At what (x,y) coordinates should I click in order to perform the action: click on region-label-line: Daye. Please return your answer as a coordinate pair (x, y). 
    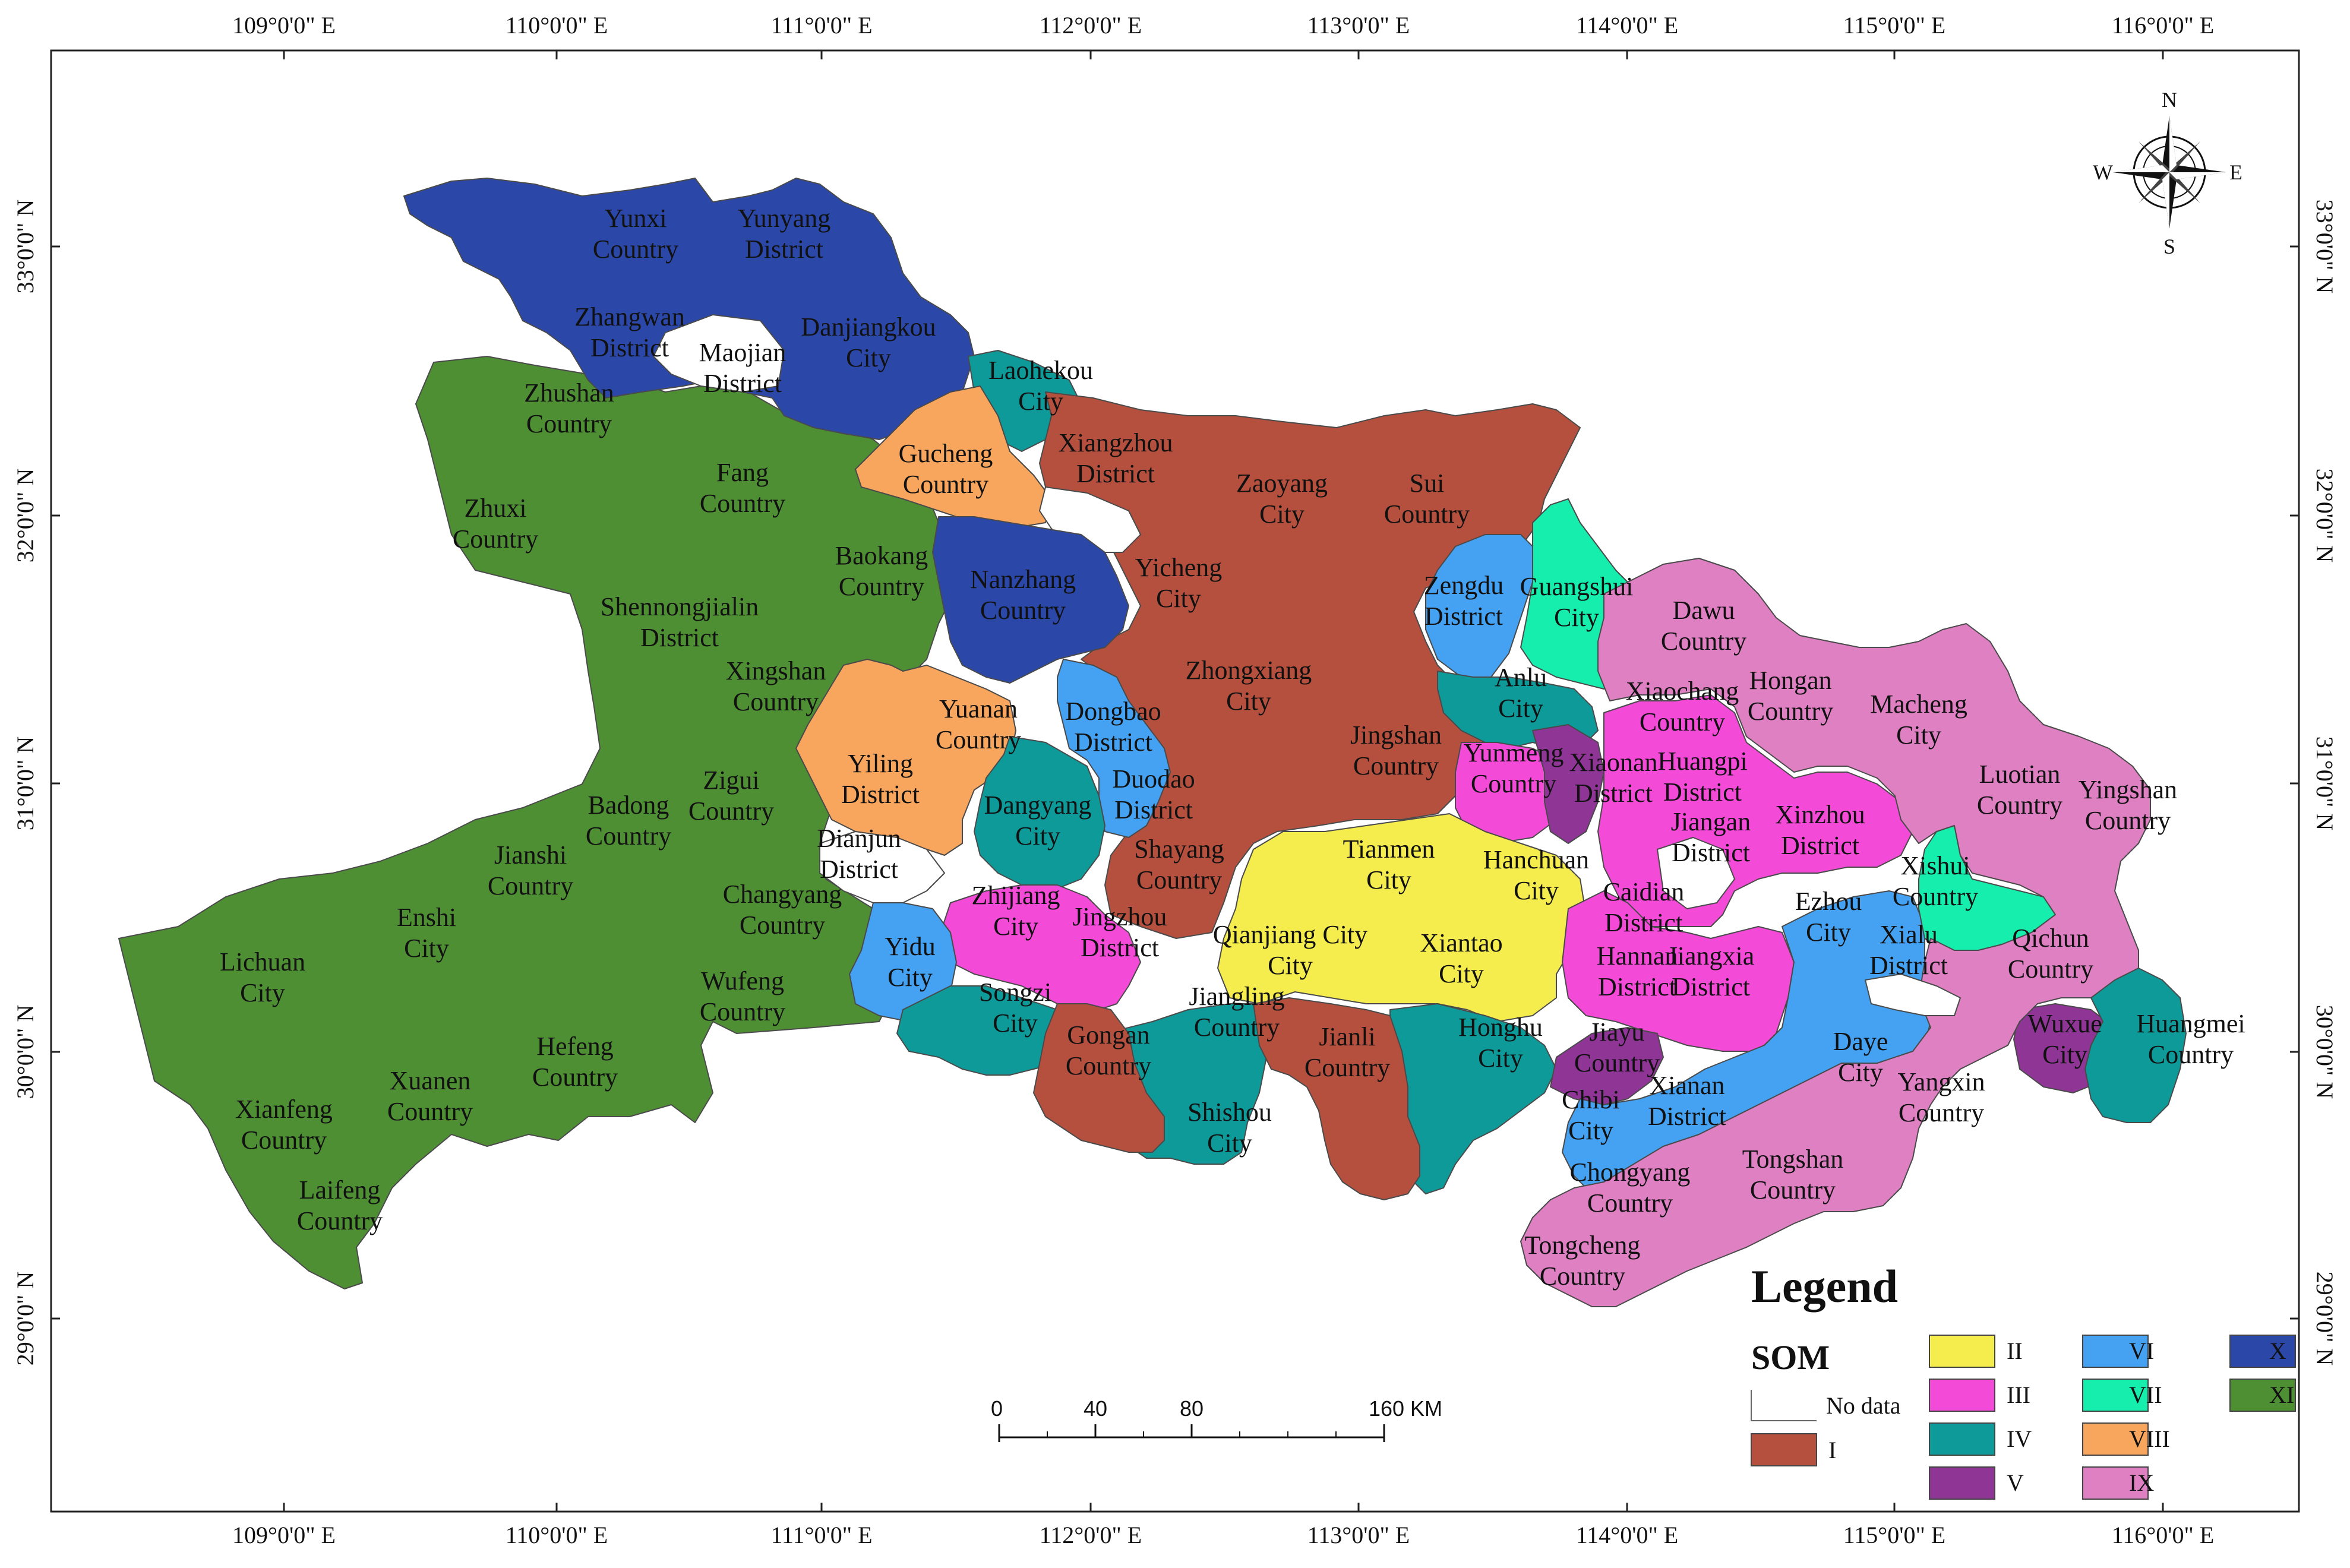
    Looking at the image, I should click on (1860, 1042).